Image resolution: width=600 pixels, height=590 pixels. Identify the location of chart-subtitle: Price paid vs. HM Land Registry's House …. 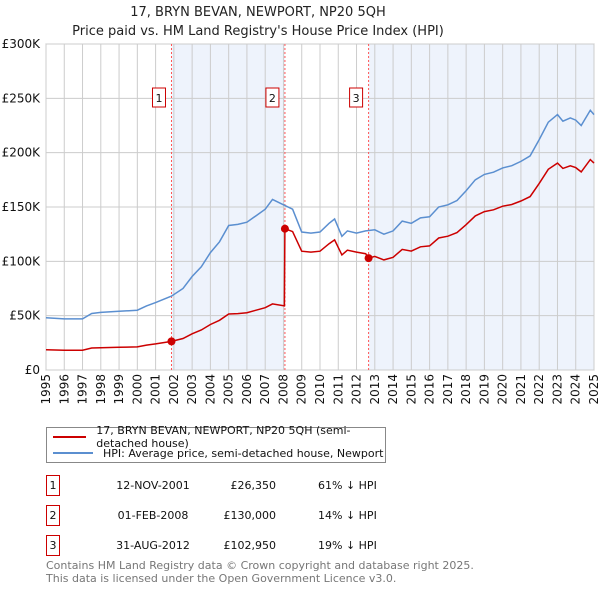
(258, 31).